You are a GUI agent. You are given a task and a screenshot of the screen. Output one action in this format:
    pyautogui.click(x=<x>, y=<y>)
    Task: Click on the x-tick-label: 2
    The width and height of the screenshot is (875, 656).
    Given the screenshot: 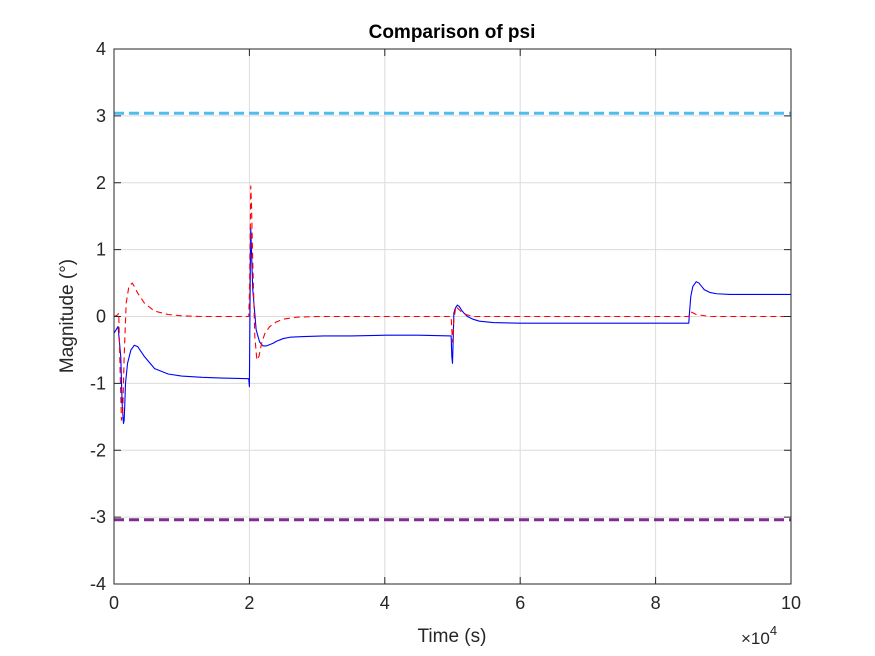 What is the action you would take?
    pyautogui.click(x=249, y=603)
    